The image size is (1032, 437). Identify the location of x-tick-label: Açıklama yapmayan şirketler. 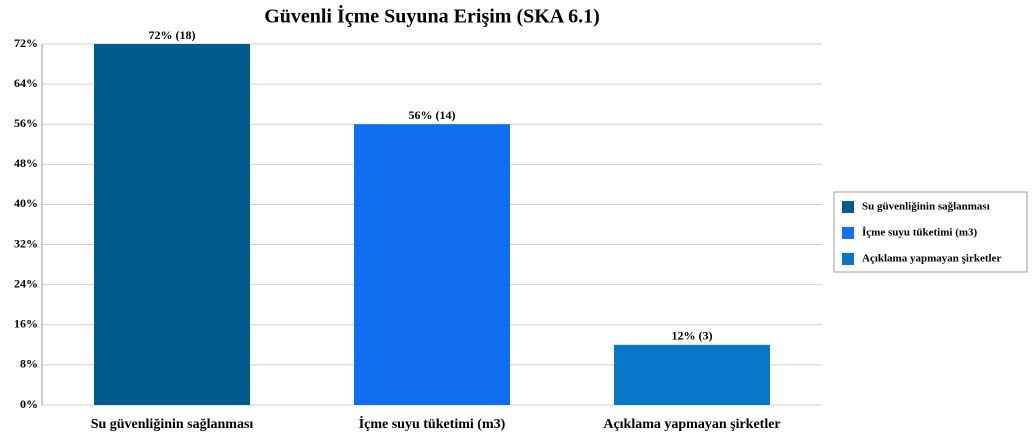
(691, 424).